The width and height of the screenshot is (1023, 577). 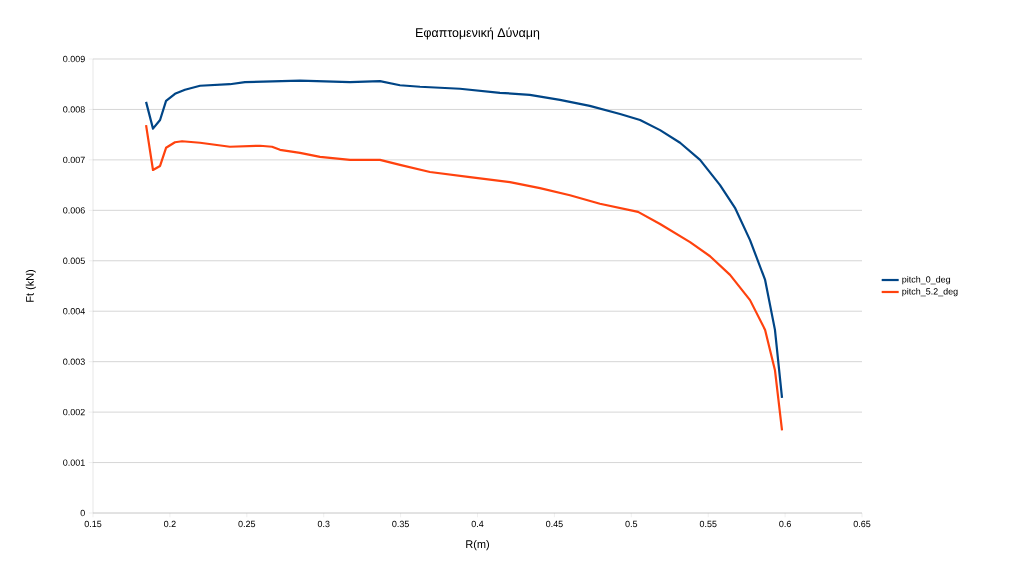 What do you see at coordinates (74, 210) in the screenshot?
I see `y-tick-label: 0.006` at bounding box center [74, 210].